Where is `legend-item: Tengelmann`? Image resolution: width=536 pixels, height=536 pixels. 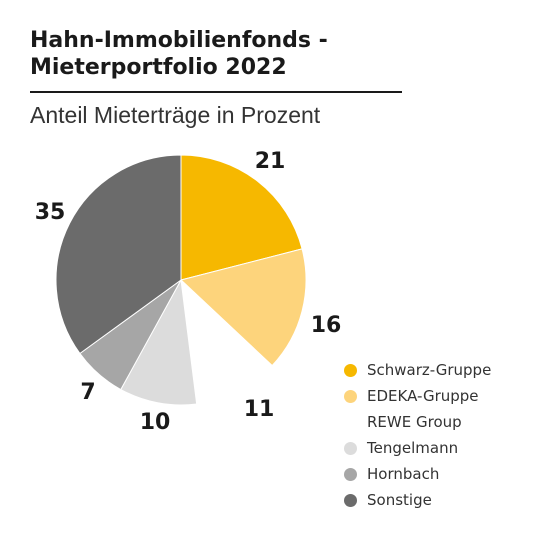 legend-item: Tengelmann is located at coordinates (439, 448).